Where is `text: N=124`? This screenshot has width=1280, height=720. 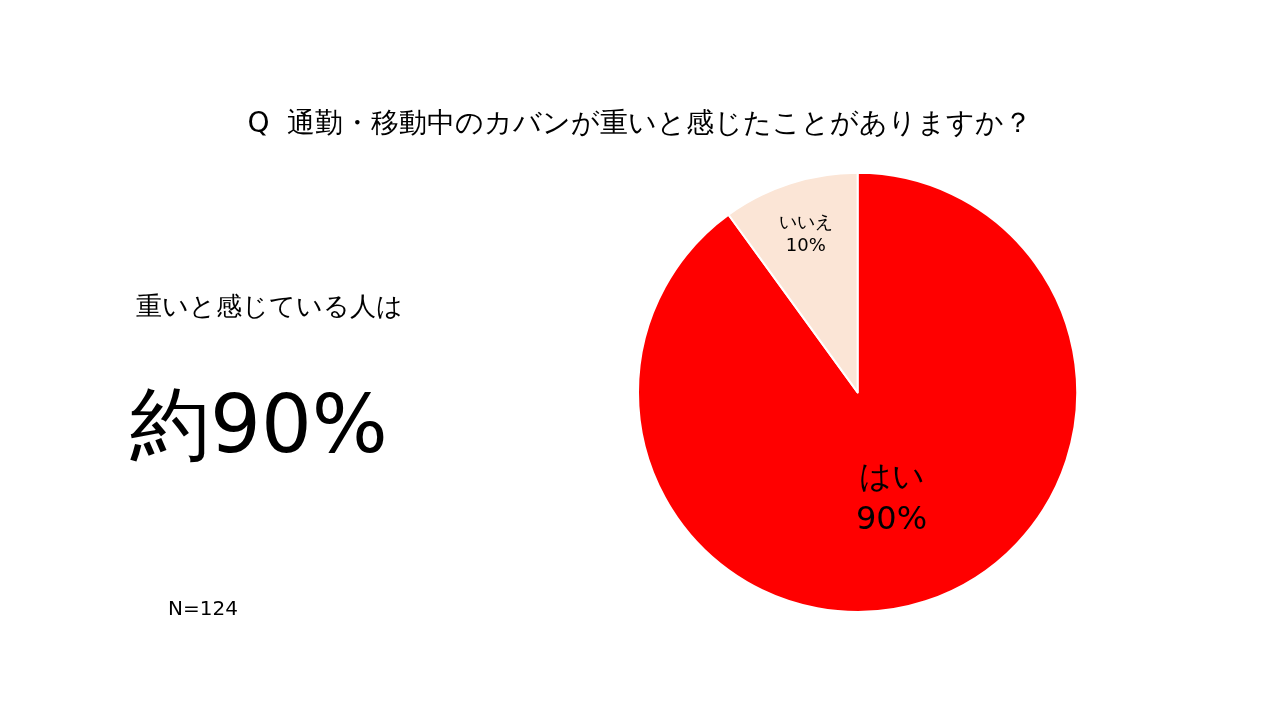 text: N=124 is located at coordinates (203, 608).